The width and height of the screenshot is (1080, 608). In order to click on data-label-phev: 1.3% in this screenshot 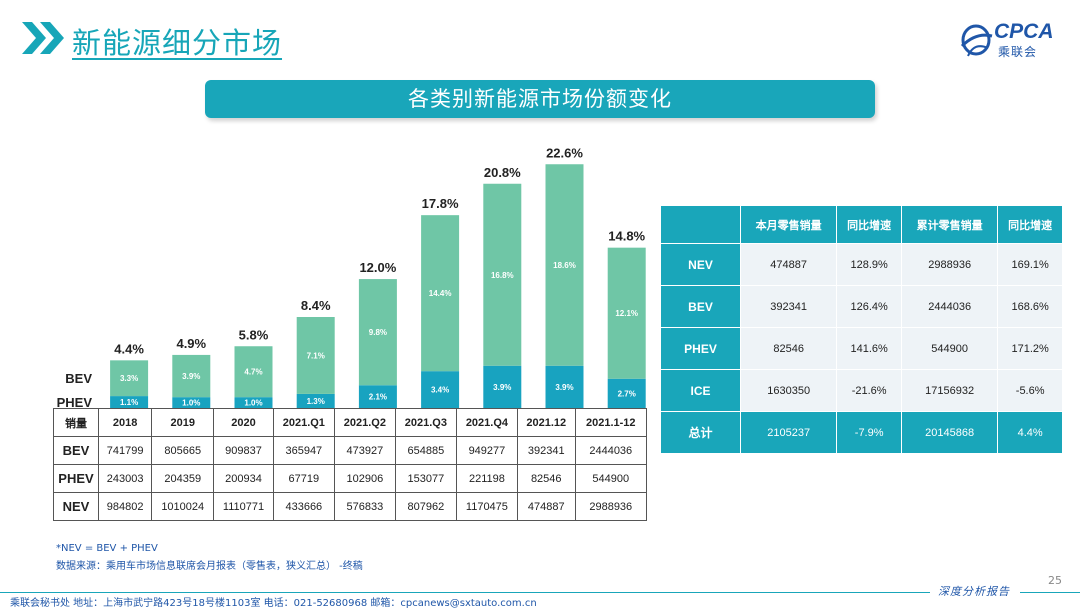, I will do `click(316, 401)`.